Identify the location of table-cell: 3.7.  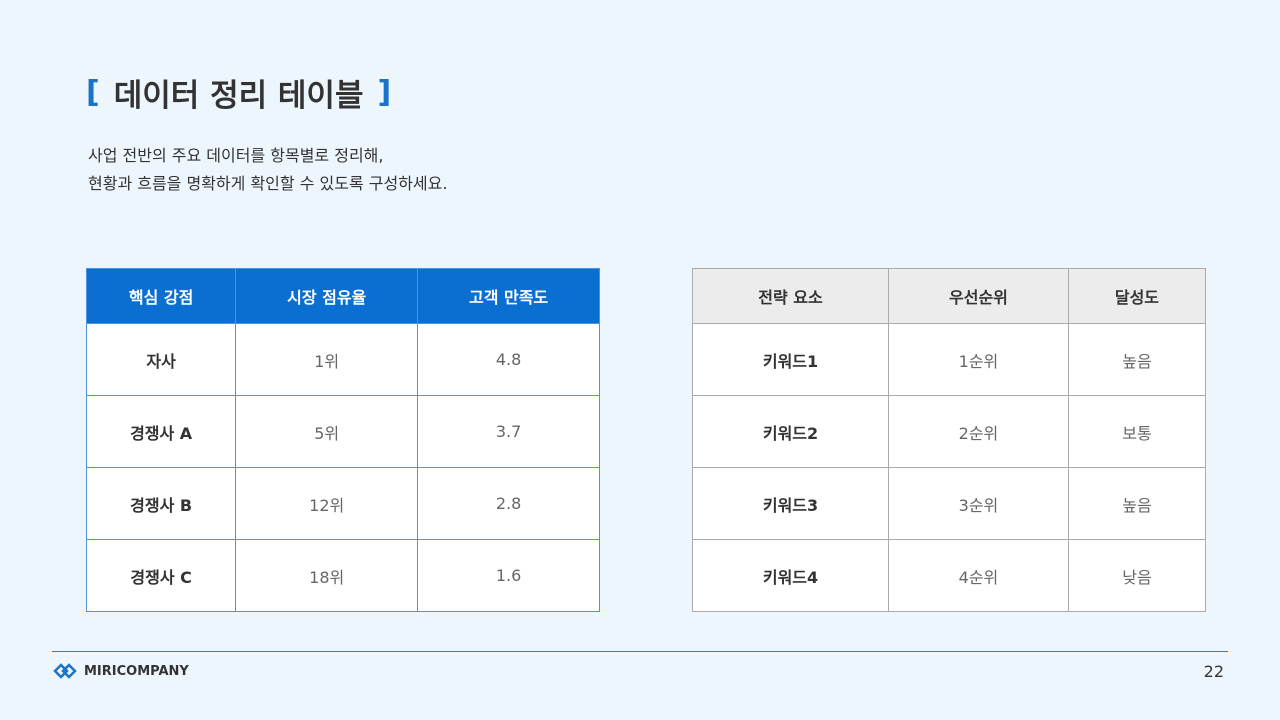
(508, 431).